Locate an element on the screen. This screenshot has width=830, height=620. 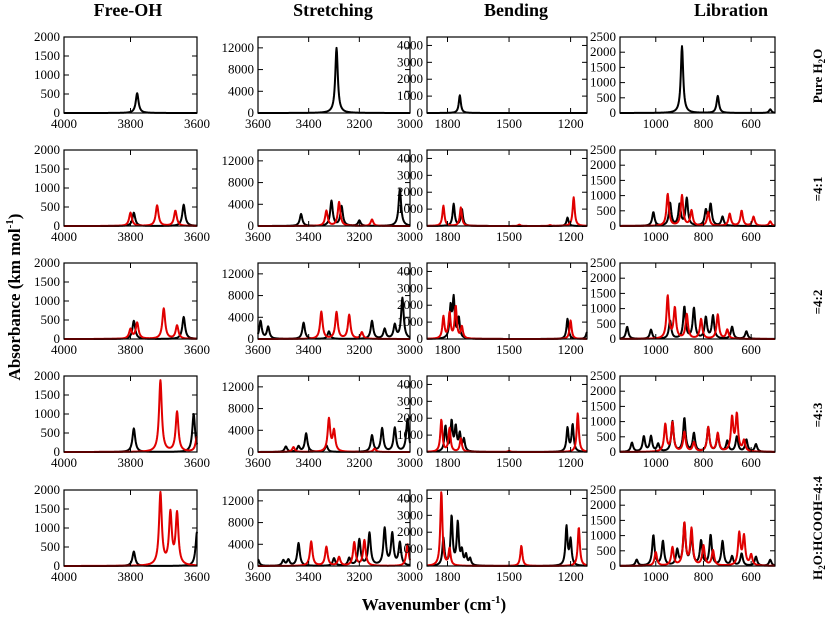
x-tick-label: 1200 is located at coordinates (571, 462).